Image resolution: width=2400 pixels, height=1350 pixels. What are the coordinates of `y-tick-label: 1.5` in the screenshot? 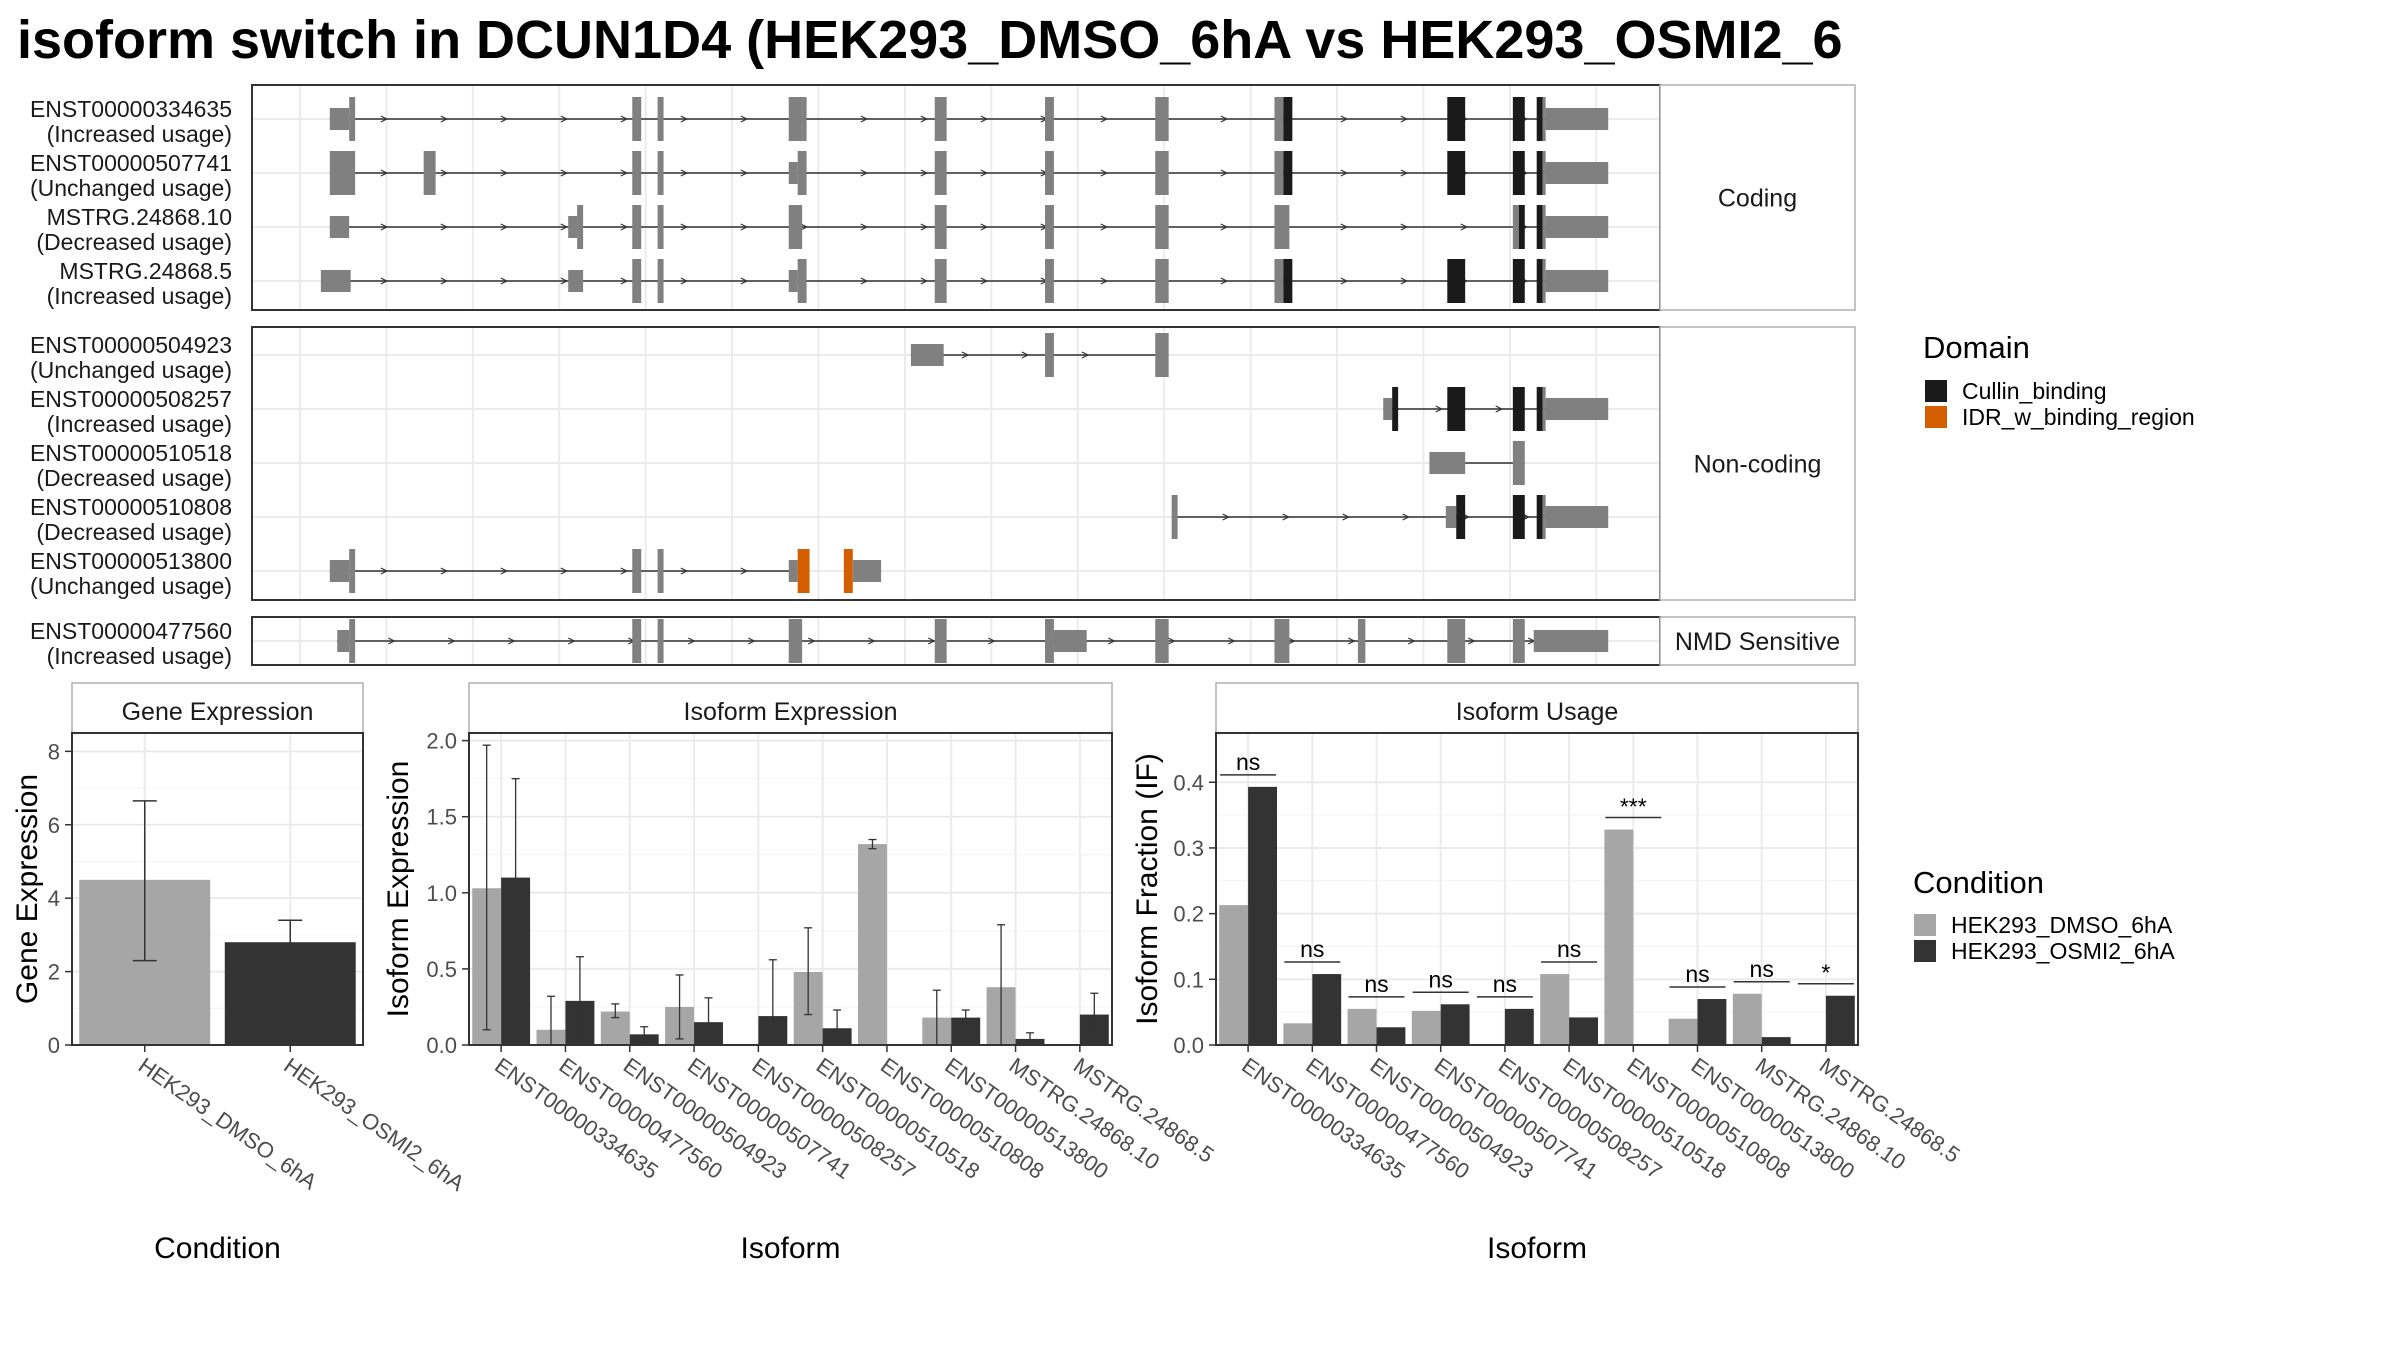 It's located at (441, 817).